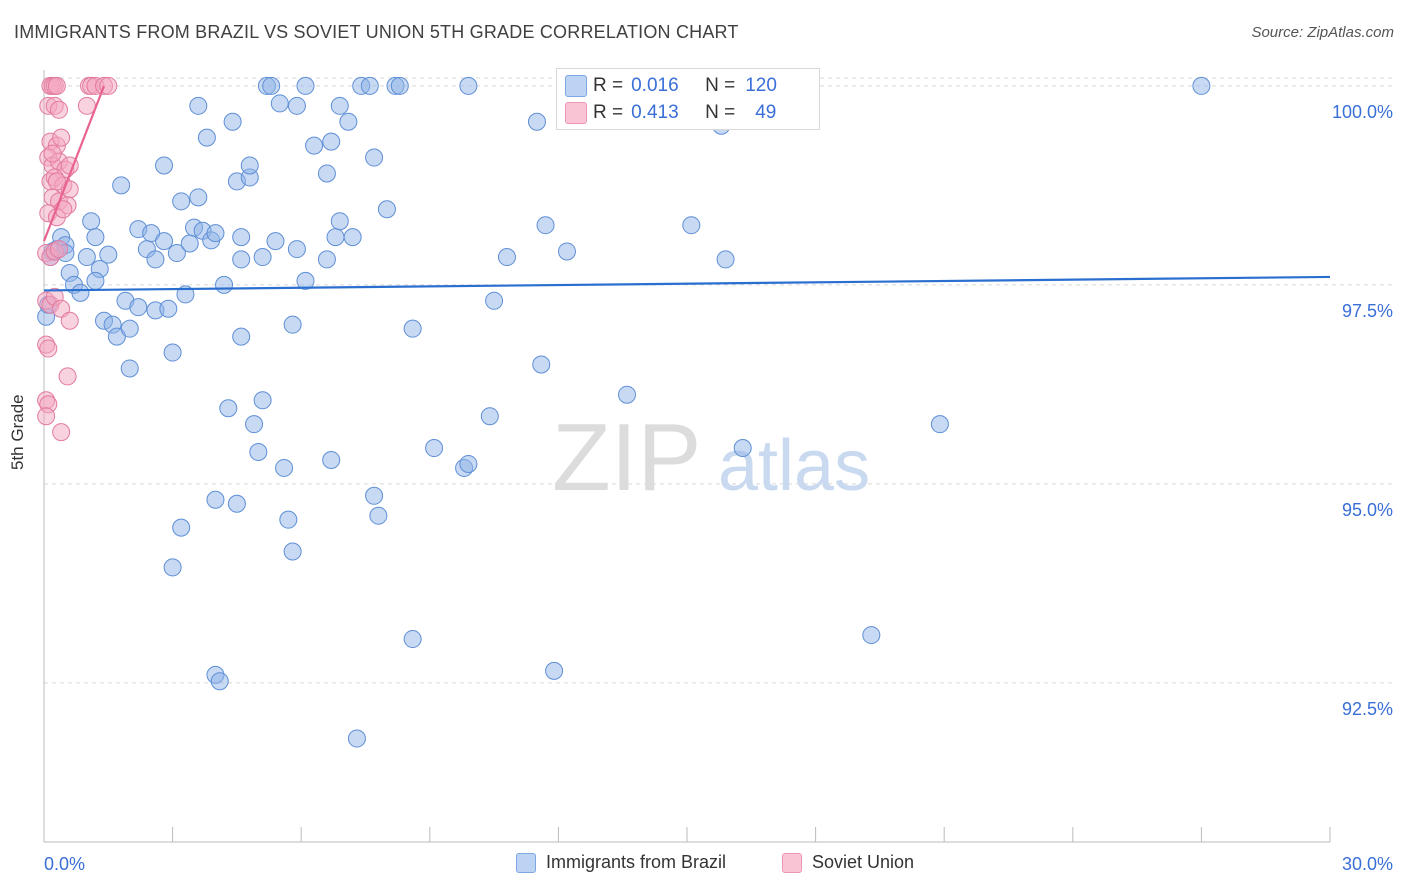  I want to click on correlation-legend: R = 0.016 N = 120 R = 0.413 N = 49, so click(688, 99).